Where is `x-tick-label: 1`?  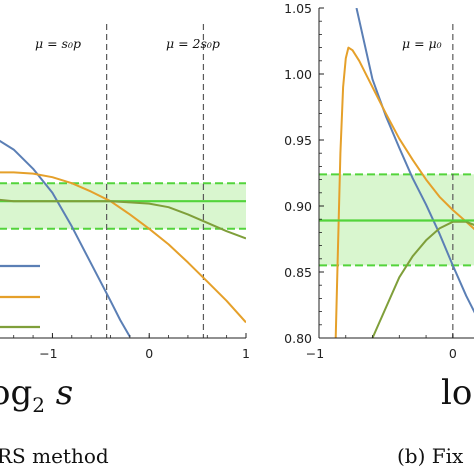
x-tick-label: 1 is located at coordinates (246, 353).